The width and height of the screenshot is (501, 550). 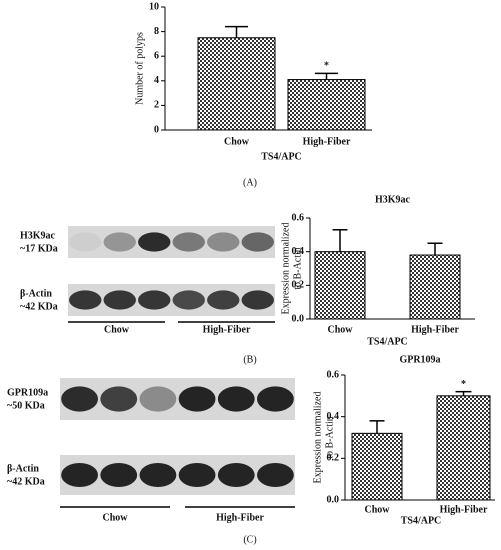 I want to click on y-axis-label: Number of polyps, so click(x=139, y=68).